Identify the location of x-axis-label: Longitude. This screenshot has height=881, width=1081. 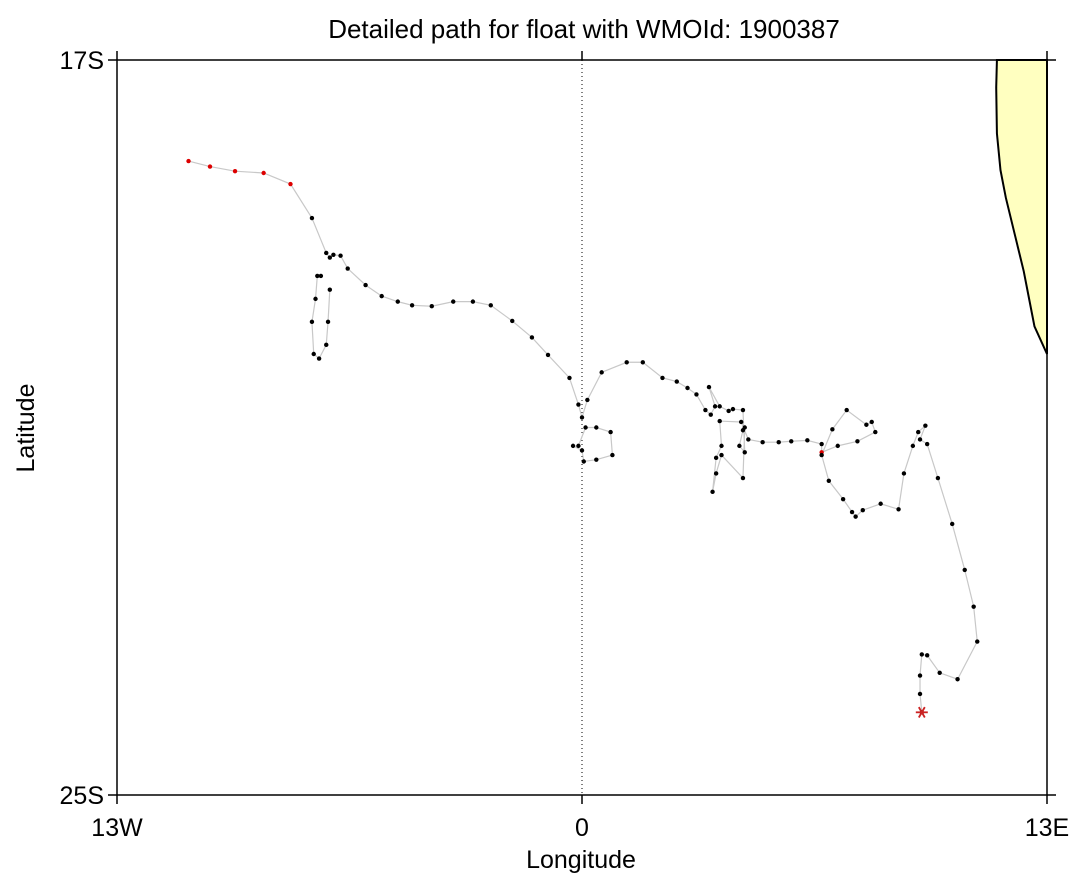
(581, 860).